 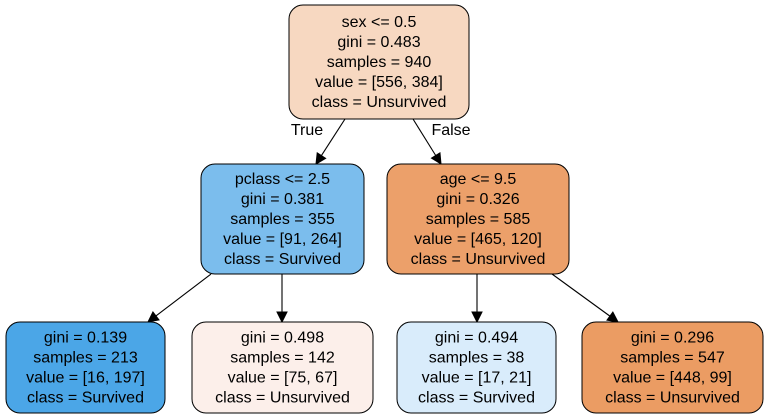 I want to click on node-text-line: gini = 0.326, so click(x=477, y=199).